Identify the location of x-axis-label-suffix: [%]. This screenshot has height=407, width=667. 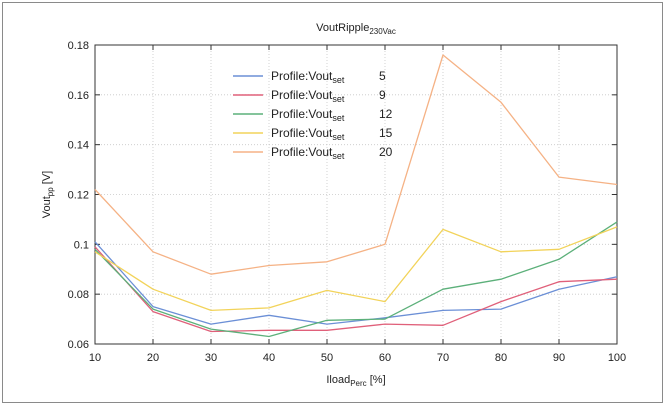
(376, 380).